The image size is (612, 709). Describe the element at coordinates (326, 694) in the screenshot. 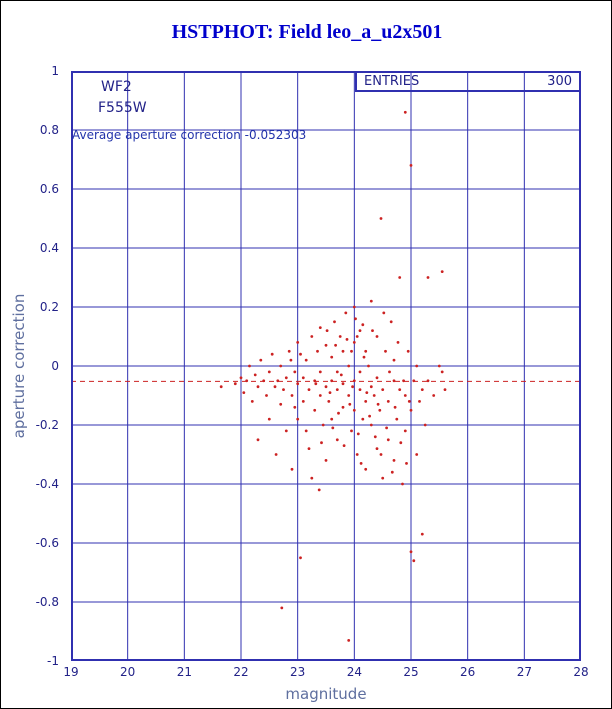

I see `x-axis-title: magnitude` at that location.